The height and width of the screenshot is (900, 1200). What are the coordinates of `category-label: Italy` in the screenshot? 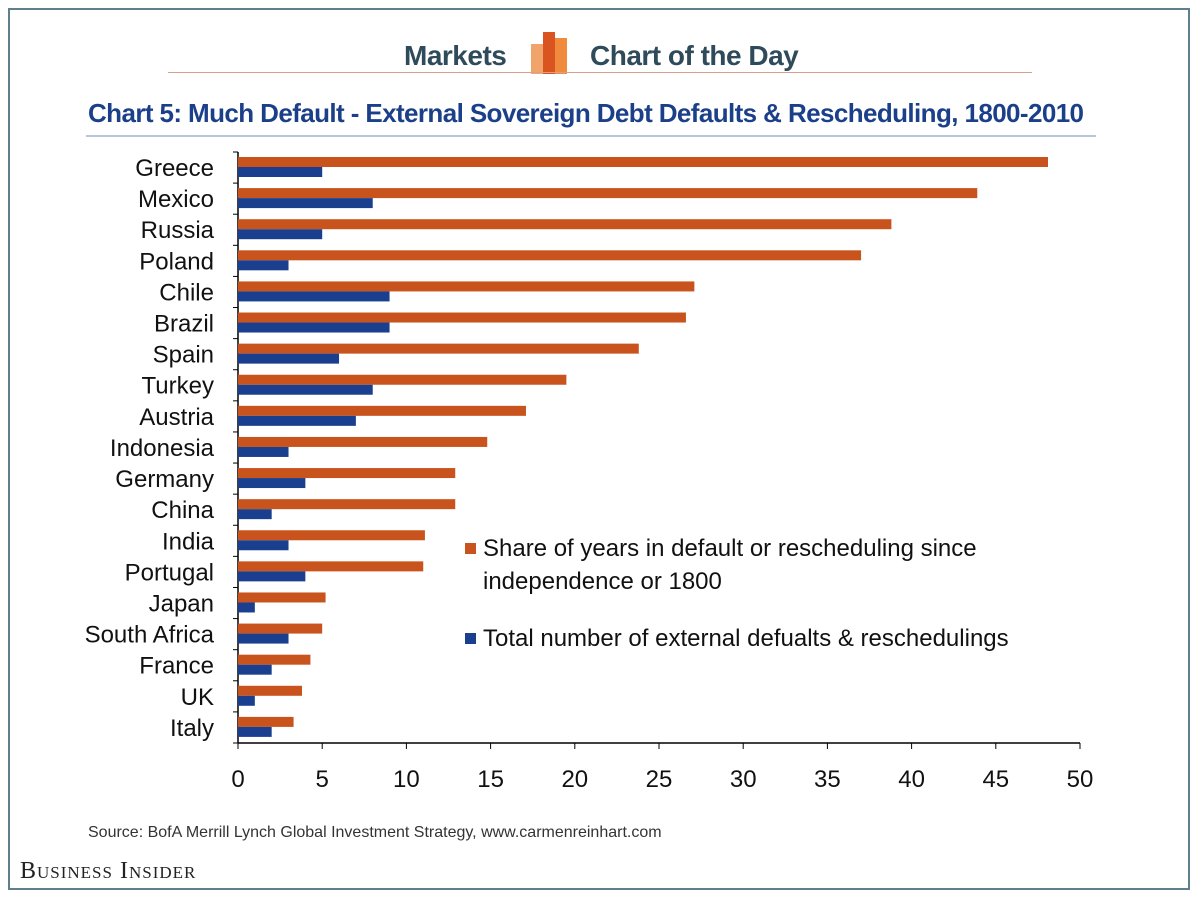 It's located at (192, 728).